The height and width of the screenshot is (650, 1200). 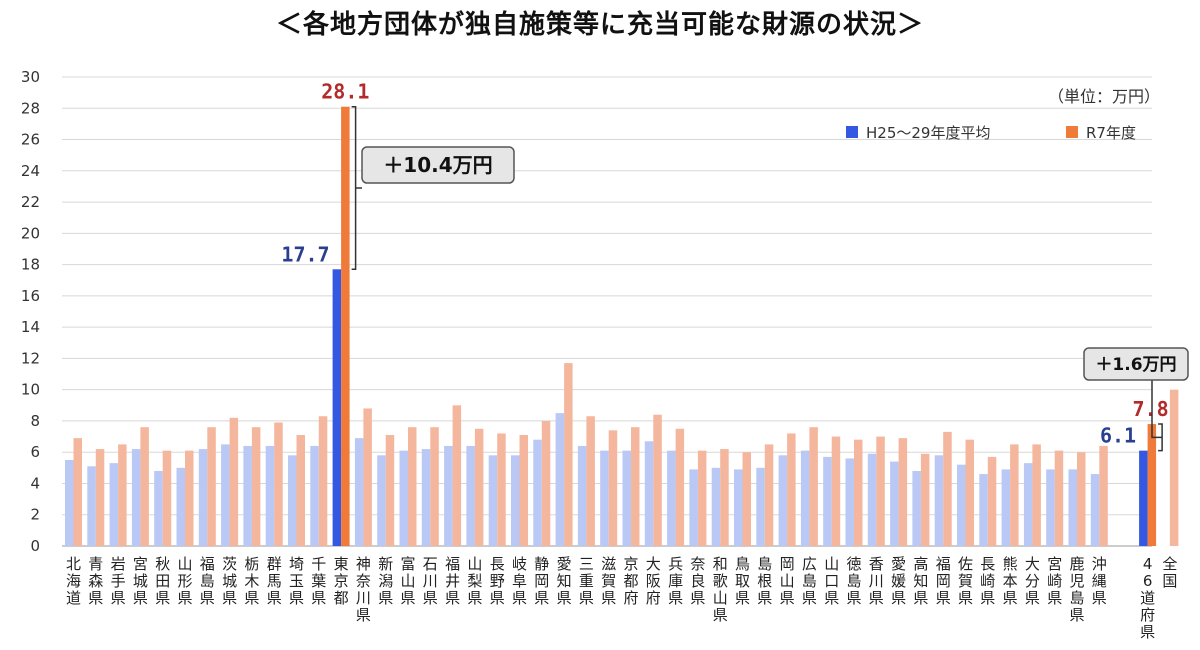 I want to click on bar-h25-香川県, so click(x=872, y=499).